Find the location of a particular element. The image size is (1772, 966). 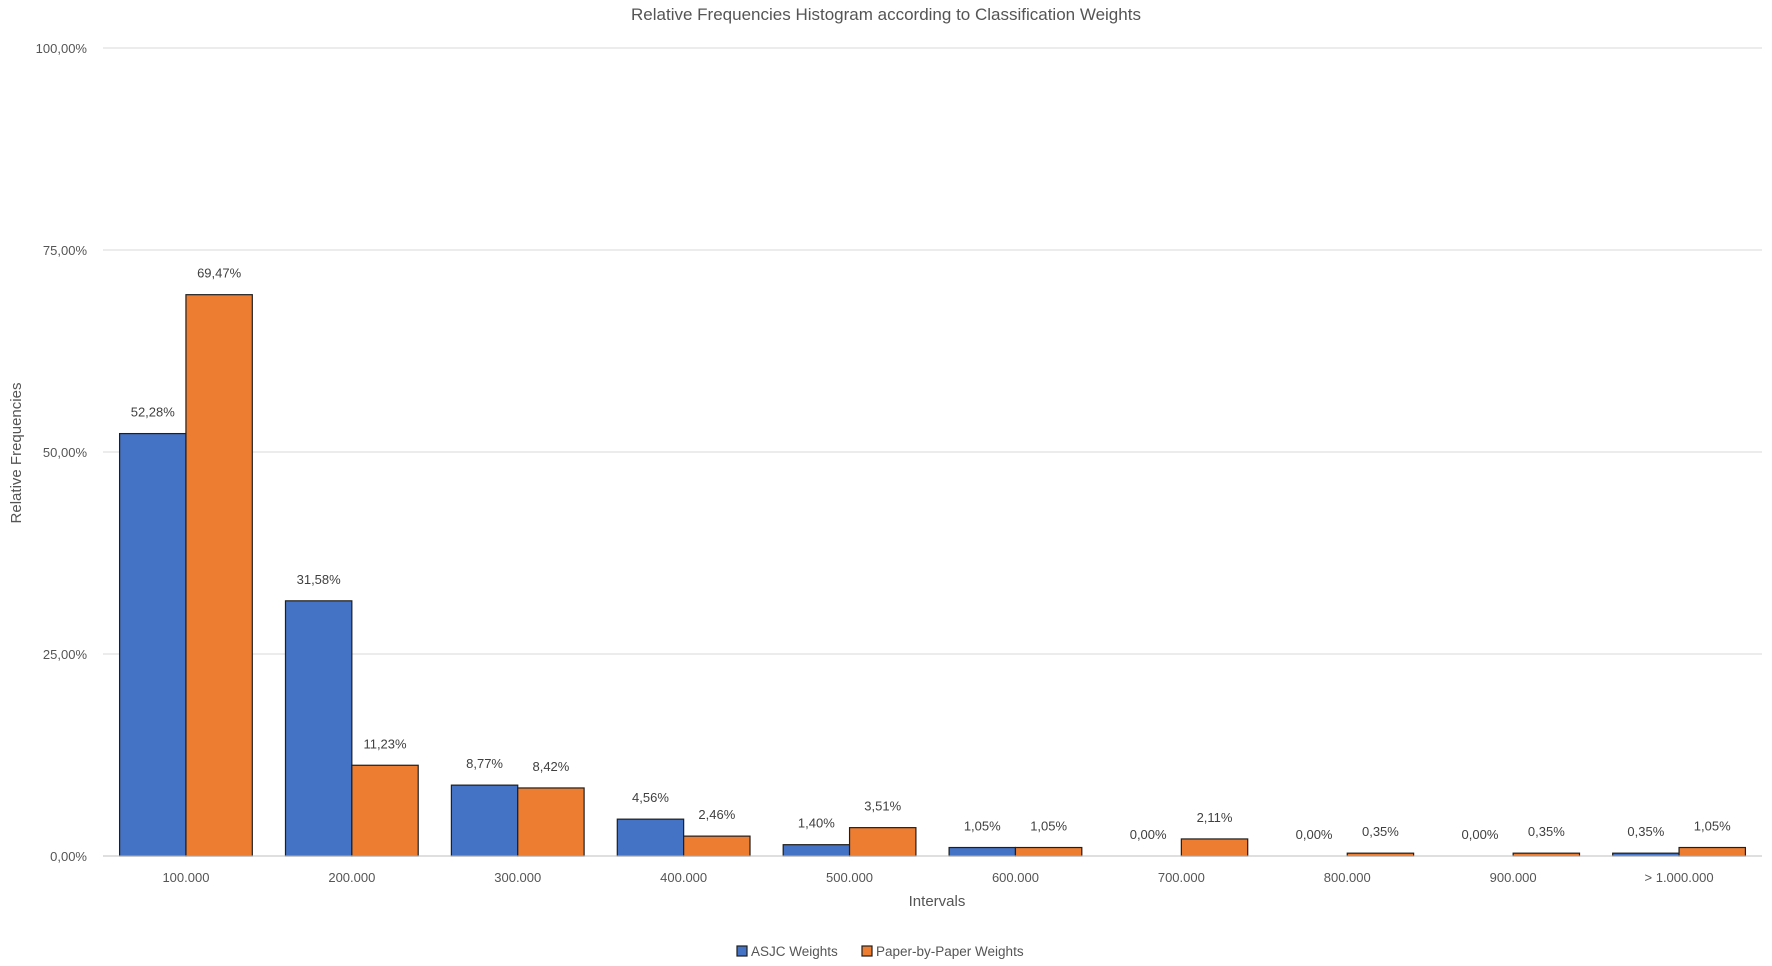

legend-label-asjc: ASJC Weights is located at coordinates (794, 951).